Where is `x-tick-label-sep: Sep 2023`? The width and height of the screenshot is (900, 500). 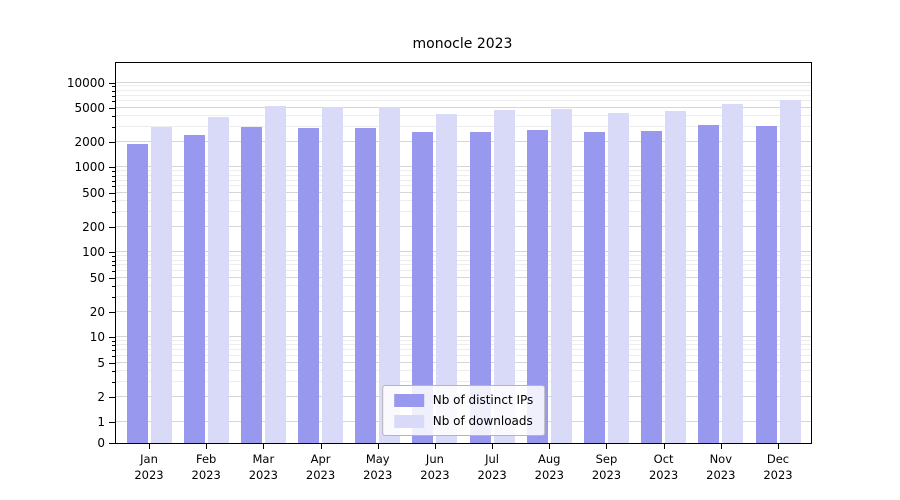 x-tick-label-sep: Sep 2023 is located at coordinates (606, 467).